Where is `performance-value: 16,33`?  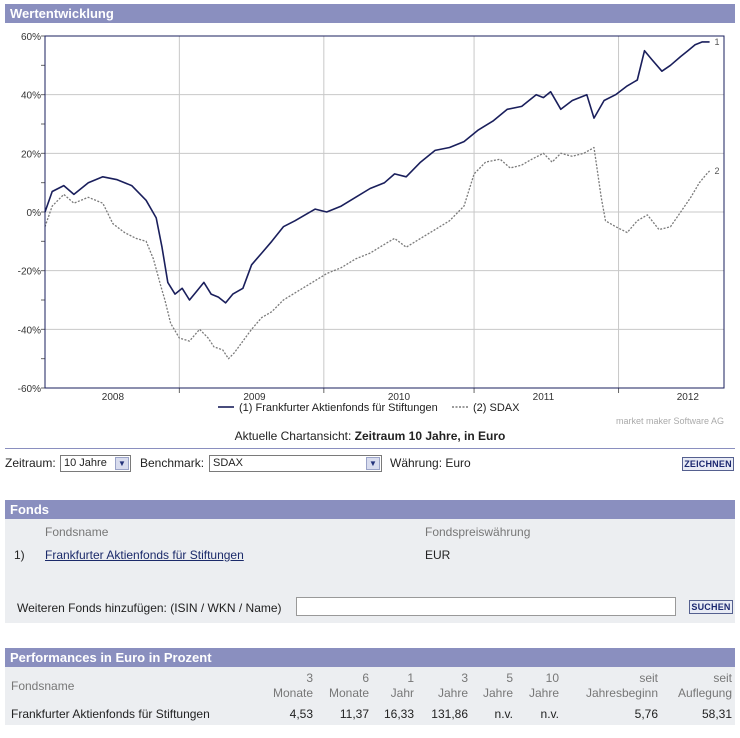 performance-value: 16,33 is located at coordinates (398, 714).